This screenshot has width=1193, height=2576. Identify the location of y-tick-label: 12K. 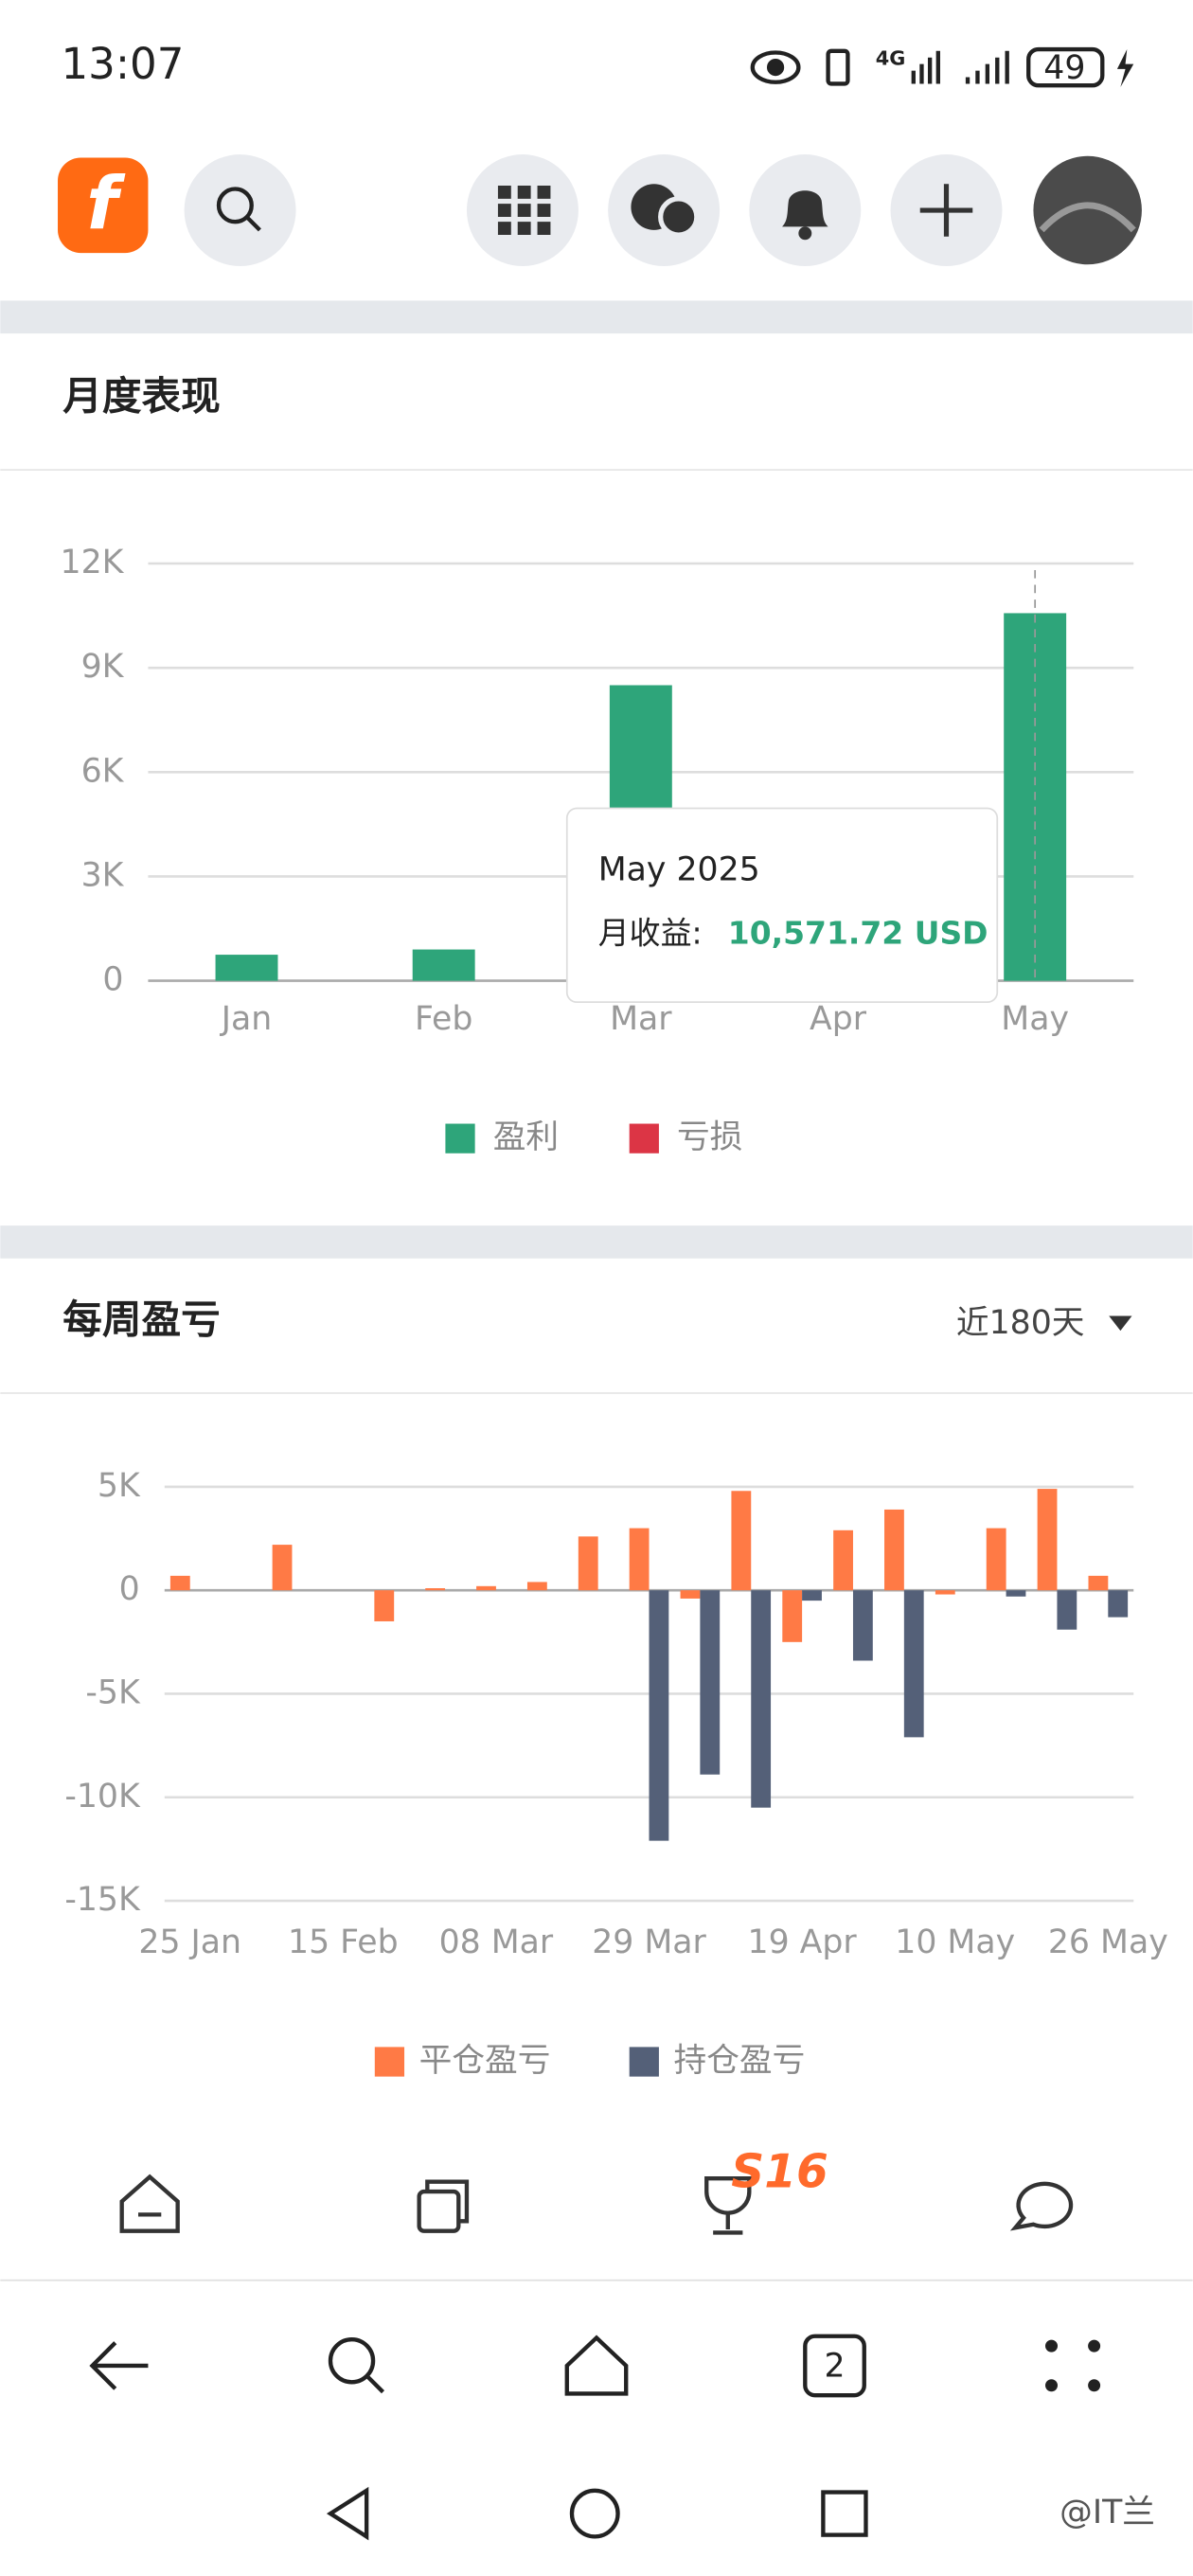
(93, 562).